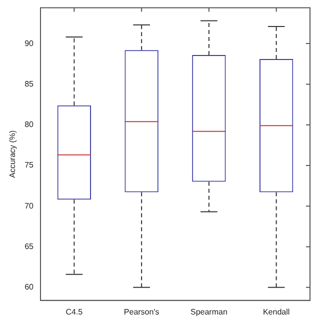  I want to click on y-tick-label: 65, so click(29, 246).